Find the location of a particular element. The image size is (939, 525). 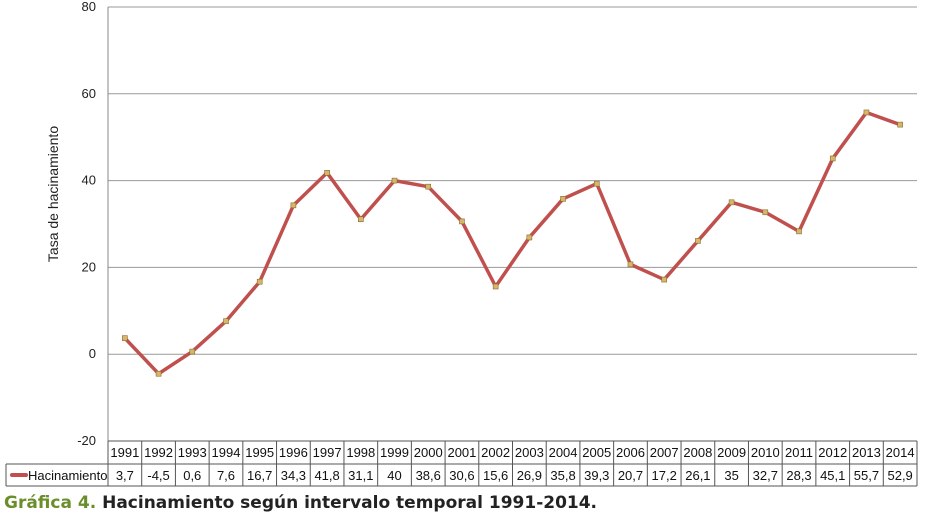

data-label: 31,1 is located at coordinates (360, 475).